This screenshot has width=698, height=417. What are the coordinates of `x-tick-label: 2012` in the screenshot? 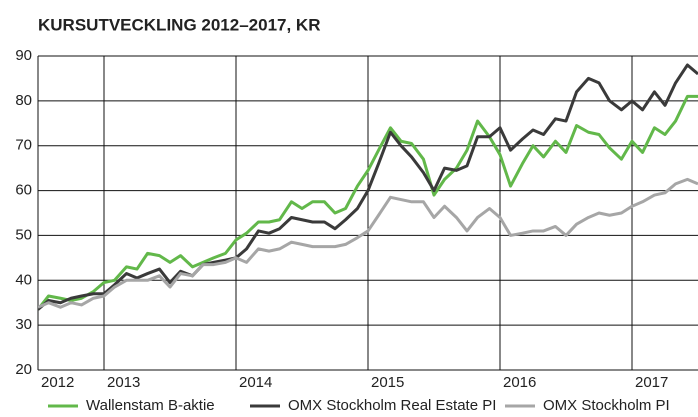 It's located at (57, 382).